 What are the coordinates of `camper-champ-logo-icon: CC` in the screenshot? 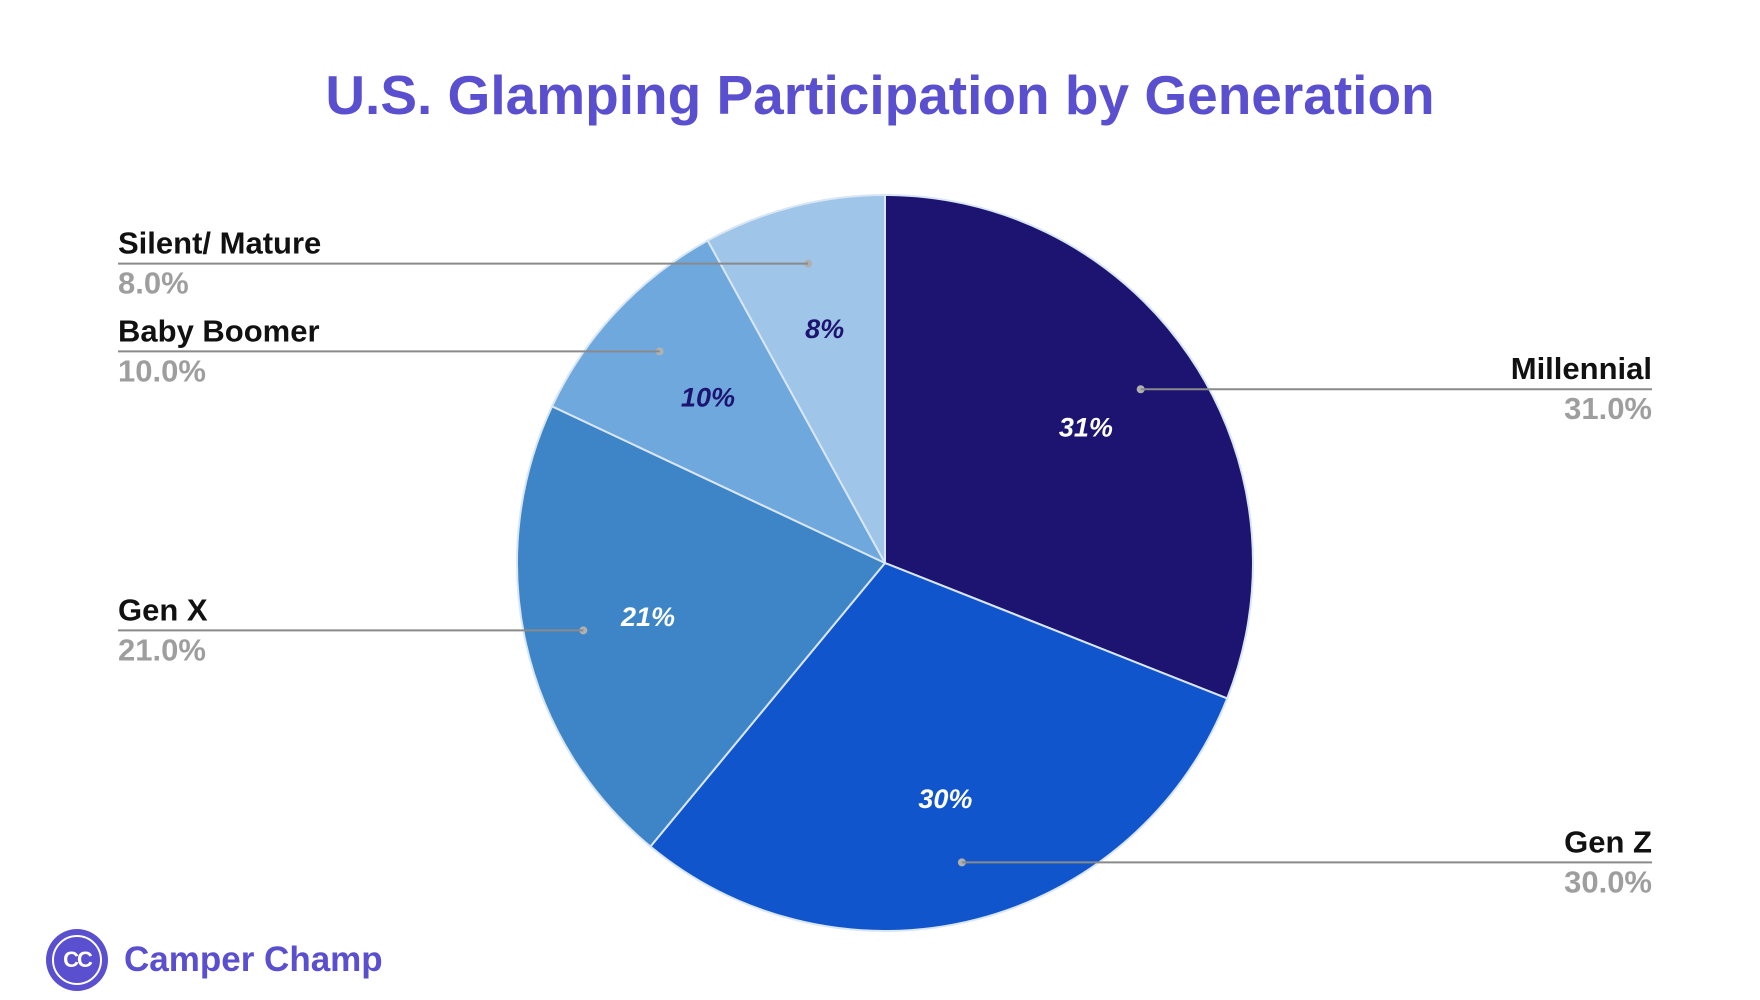 It's located at (77, 960).